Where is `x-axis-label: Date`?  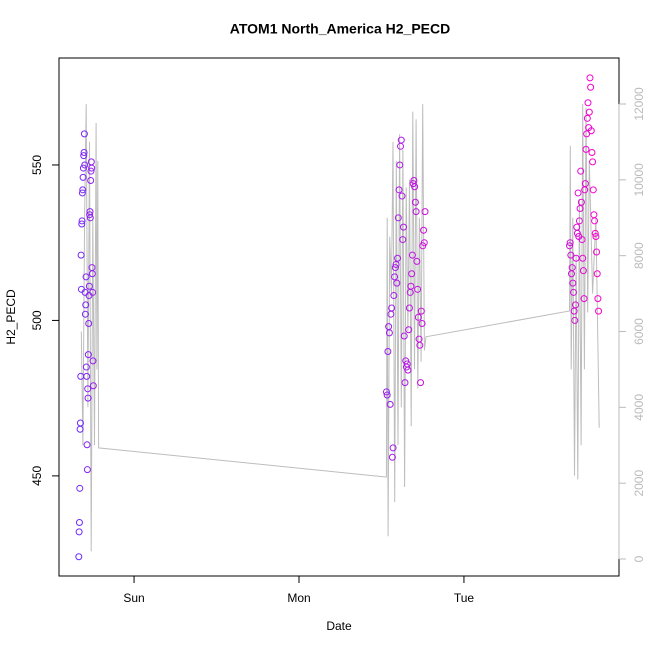
x-axis-label: Date is located at coordinates (339, 626).